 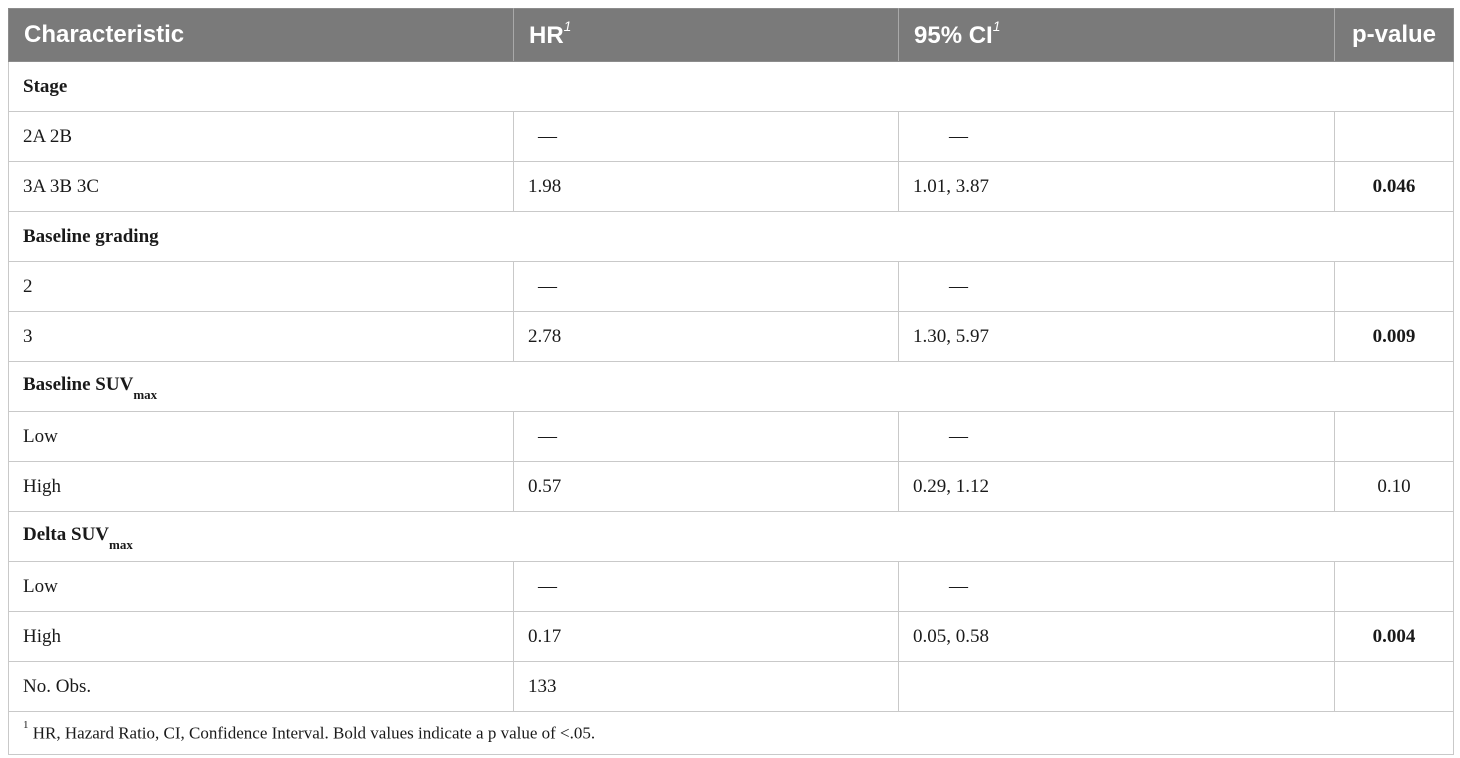 I want to click on row-label: 3, so click(x=261, y=336).